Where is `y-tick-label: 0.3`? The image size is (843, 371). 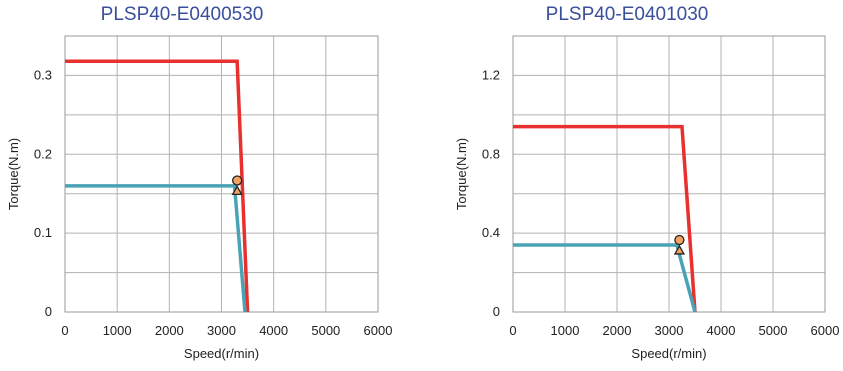 y-tick-label: 0.3 is located at coordinates (43, 74).